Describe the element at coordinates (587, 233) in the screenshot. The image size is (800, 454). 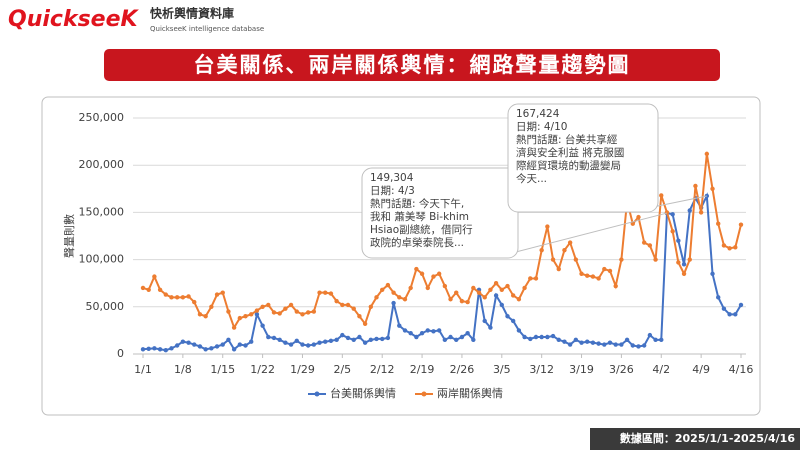
I see `callout-leader` at that location.